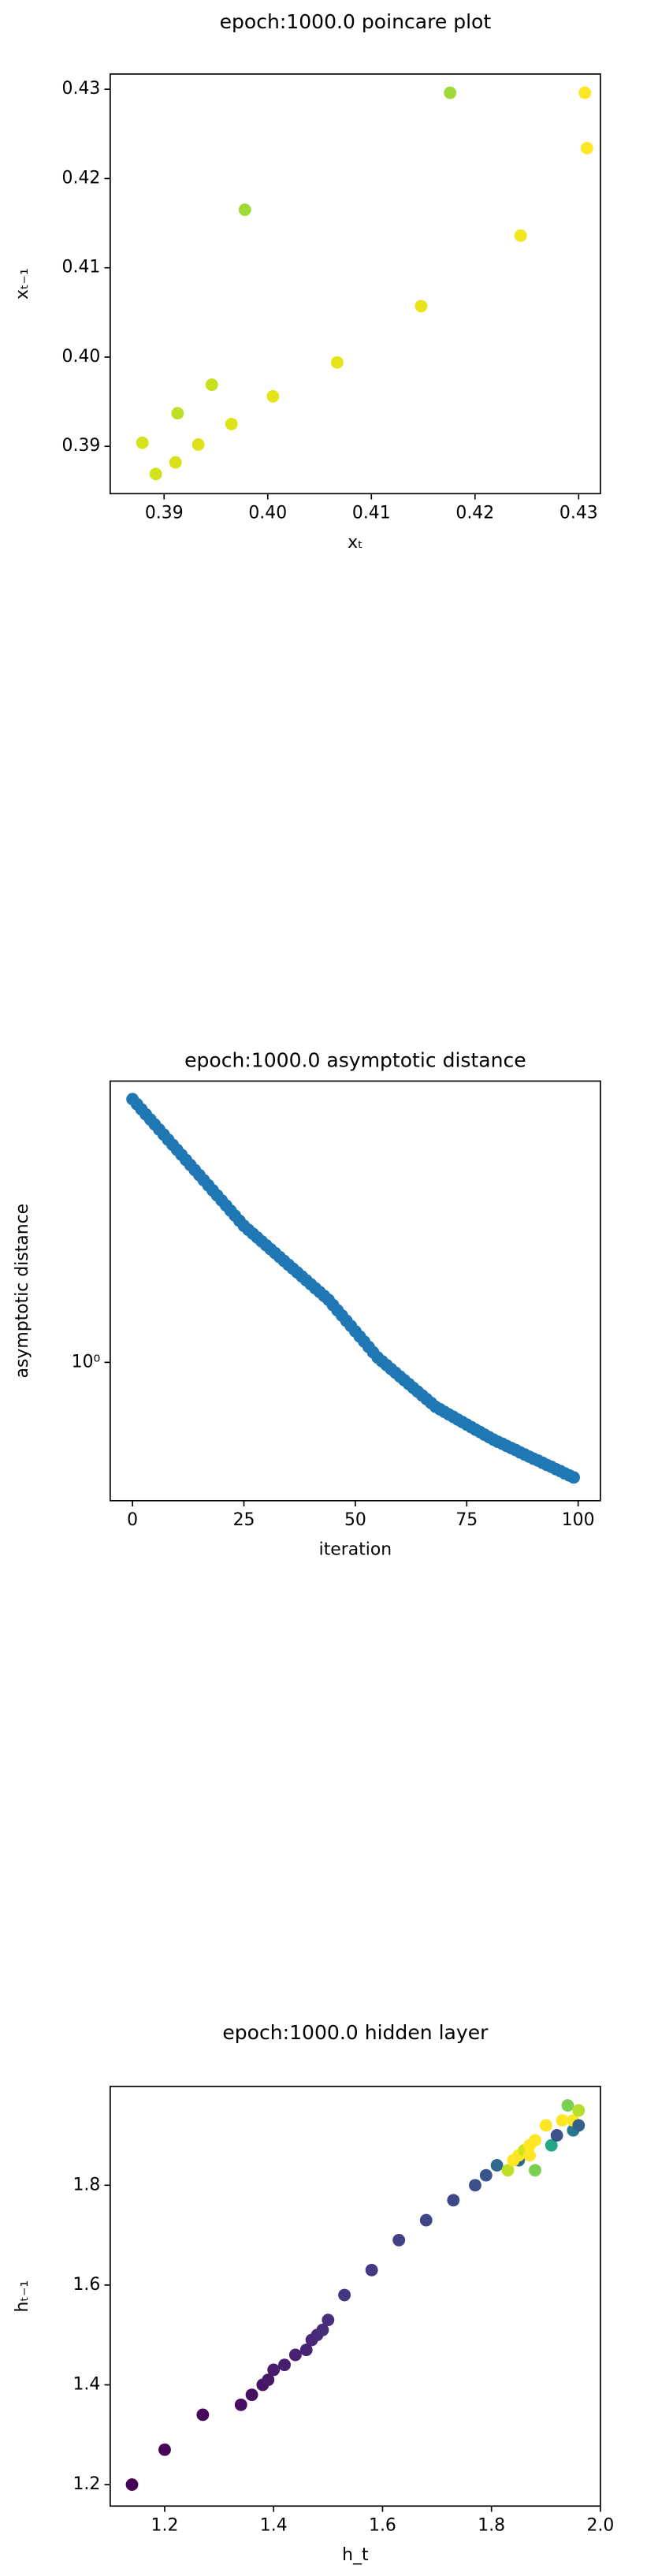  Describe the element at coordinates (86, 2184) in the screenshot. I see `y-tick-label: 1.8` at that location.